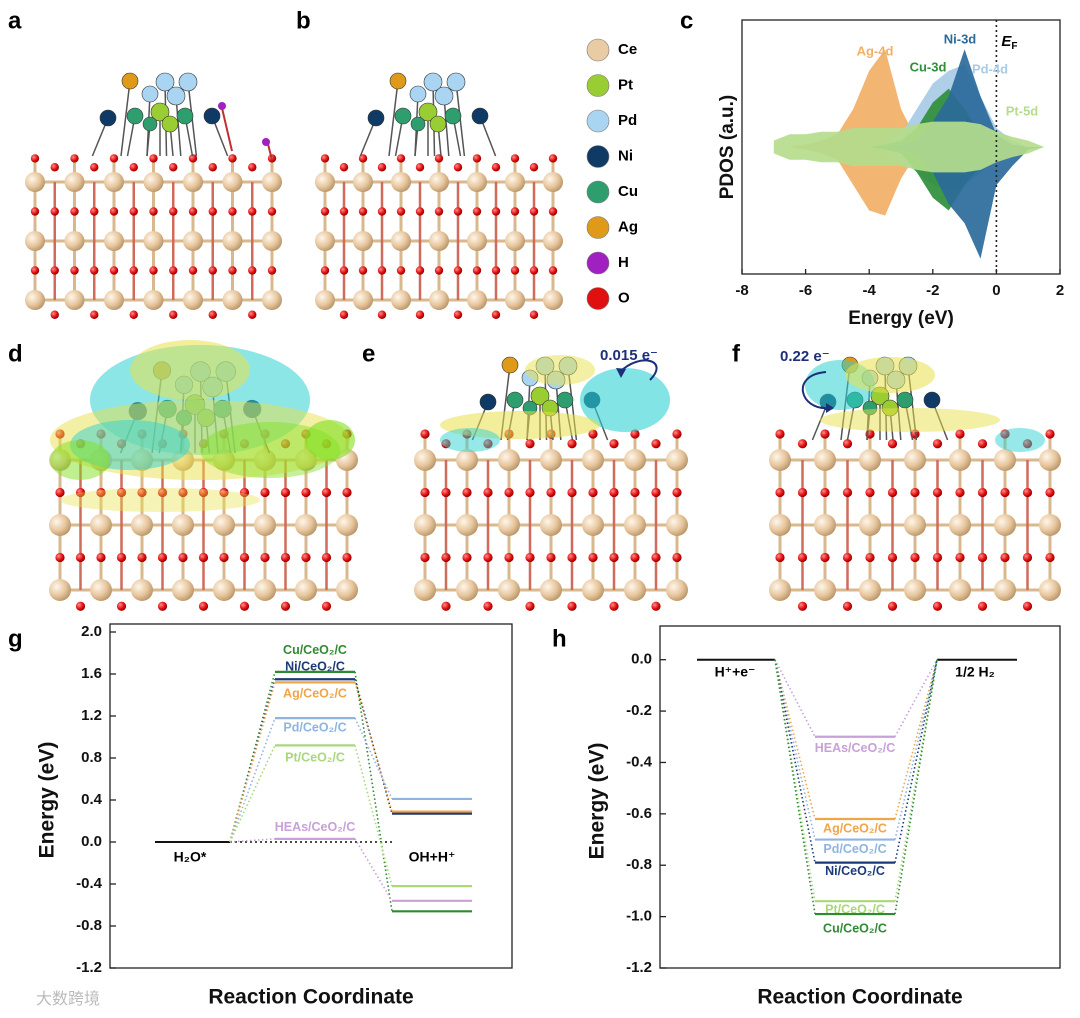 The image size is (1080, 1018). What do you see at coordinates (805, 290) in the screenshot?
I see `x-tick-label: -6` at bounding box center [805, 290].